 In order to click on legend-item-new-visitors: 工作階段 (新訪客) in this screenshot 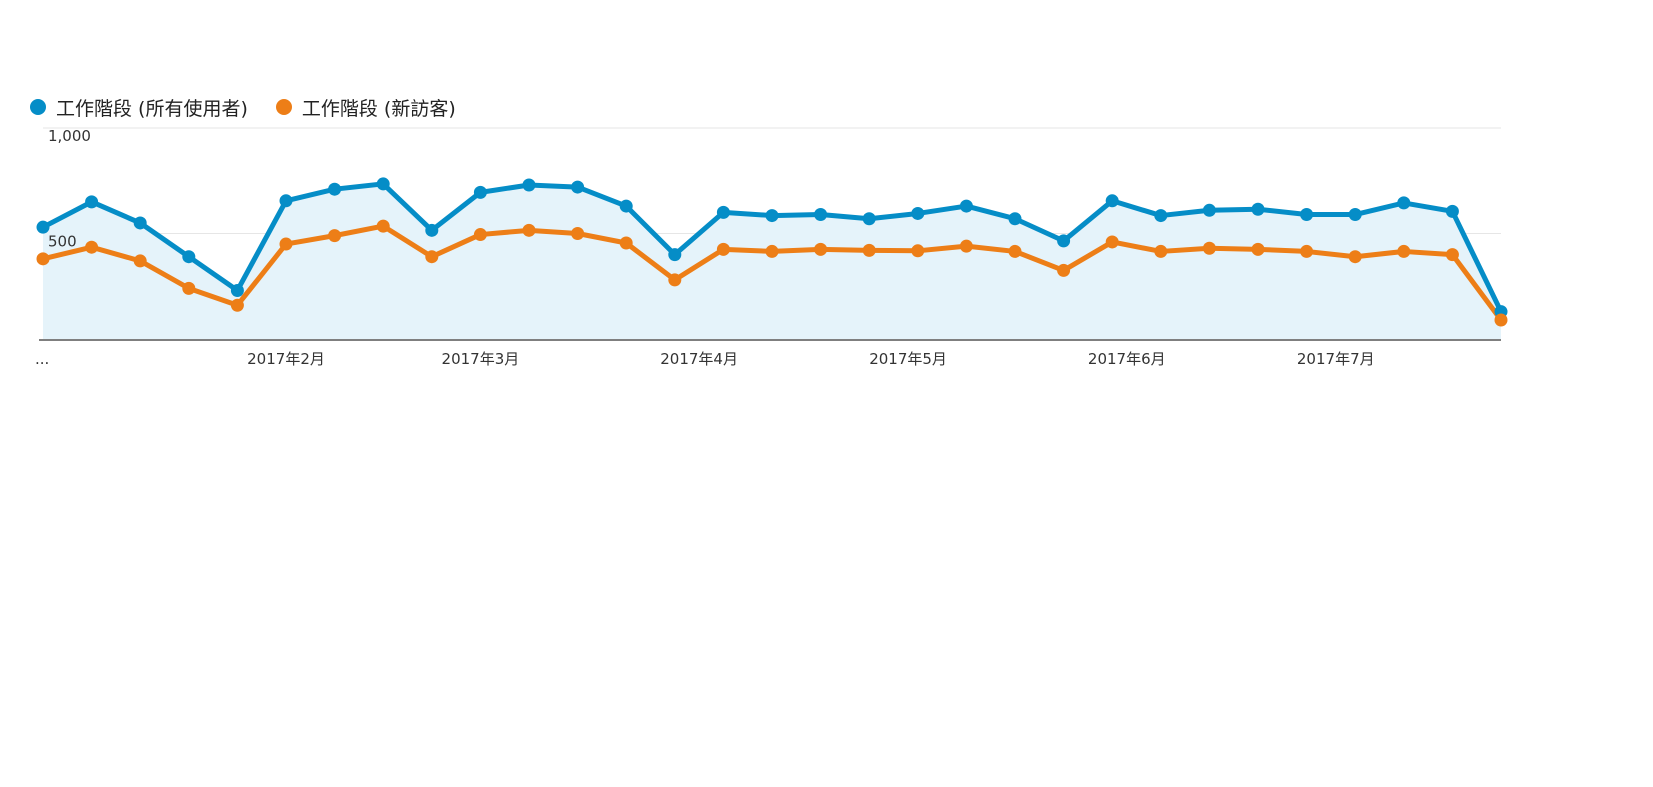, I will do `click(365, 107)`.